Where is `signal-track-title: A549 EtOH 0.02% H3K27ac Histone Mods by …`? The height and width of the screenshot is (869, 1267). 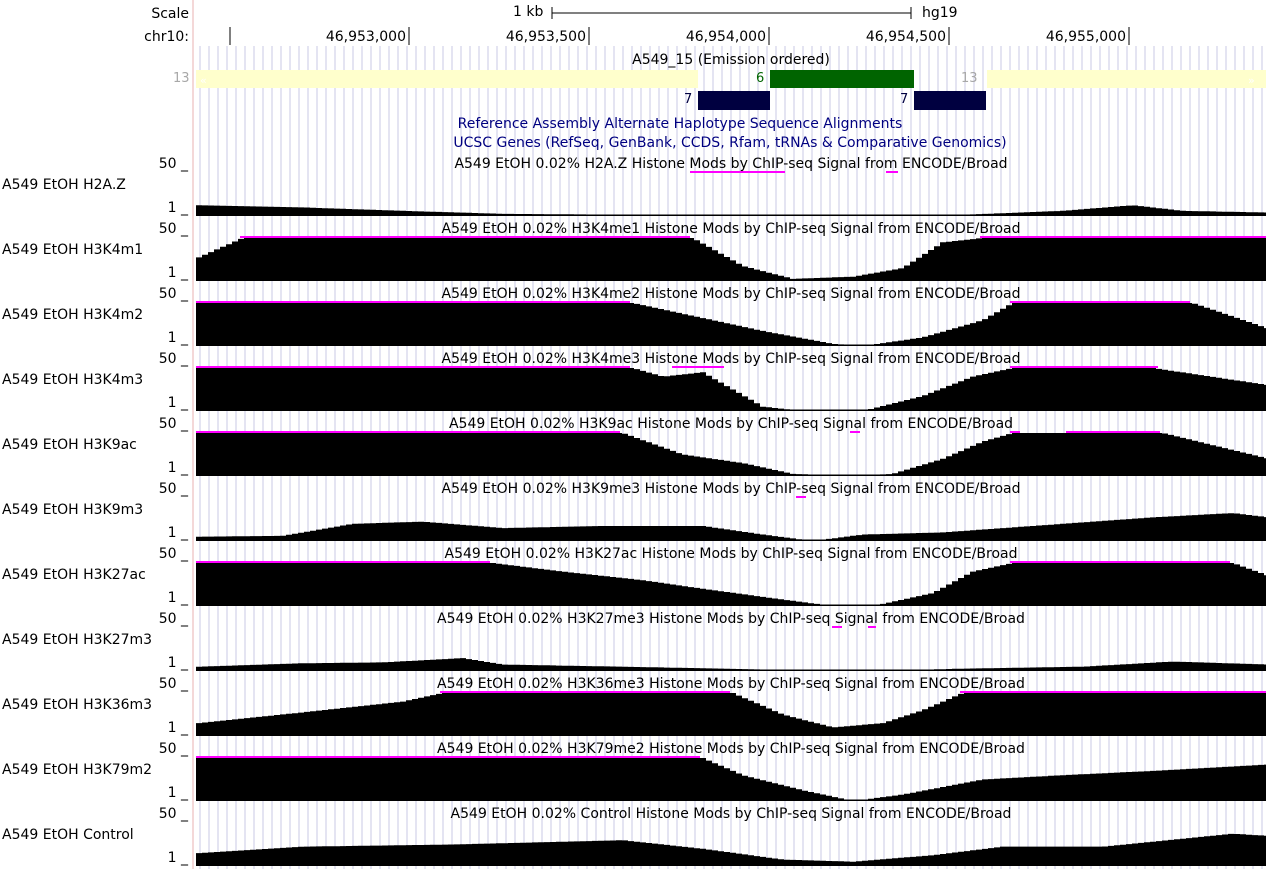 signal-track-title: A549 EtOH 0.02% H3K27ac Histone Mods by … is located at coordinates (731, 554).